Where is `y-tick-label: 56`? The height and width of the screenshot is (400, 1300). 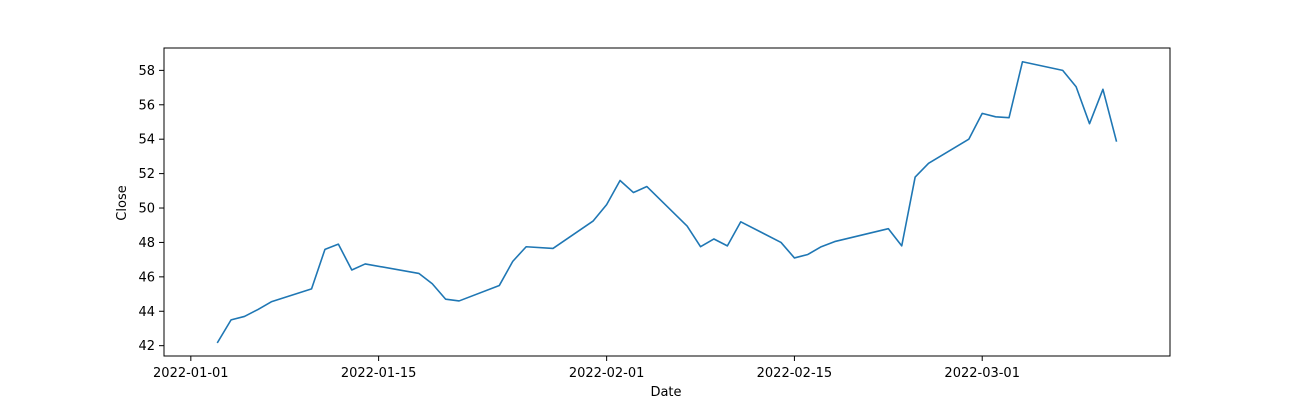 y-tick-label: 56 is located at coordinates (146, 105).